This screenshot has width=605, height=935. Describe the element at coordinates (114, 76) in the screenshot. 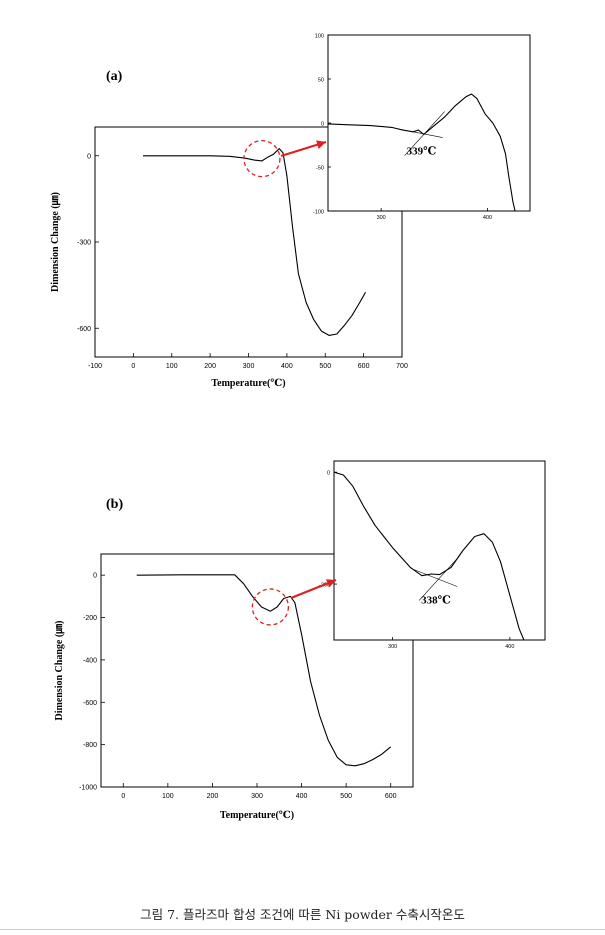

I see `a-main-panel-label: (a)` at that location.